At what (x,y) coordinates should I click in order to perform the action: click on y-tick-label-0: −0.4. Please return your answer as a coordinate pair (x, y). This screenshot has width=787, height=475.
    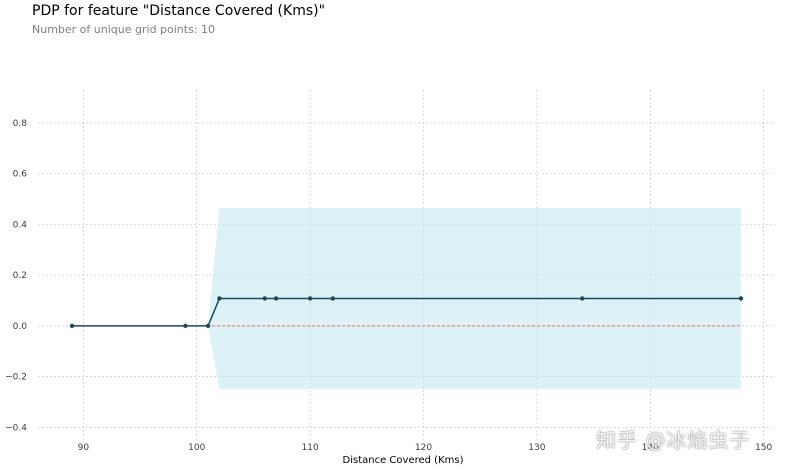
    Looking at the image, I should click on (16, 428).